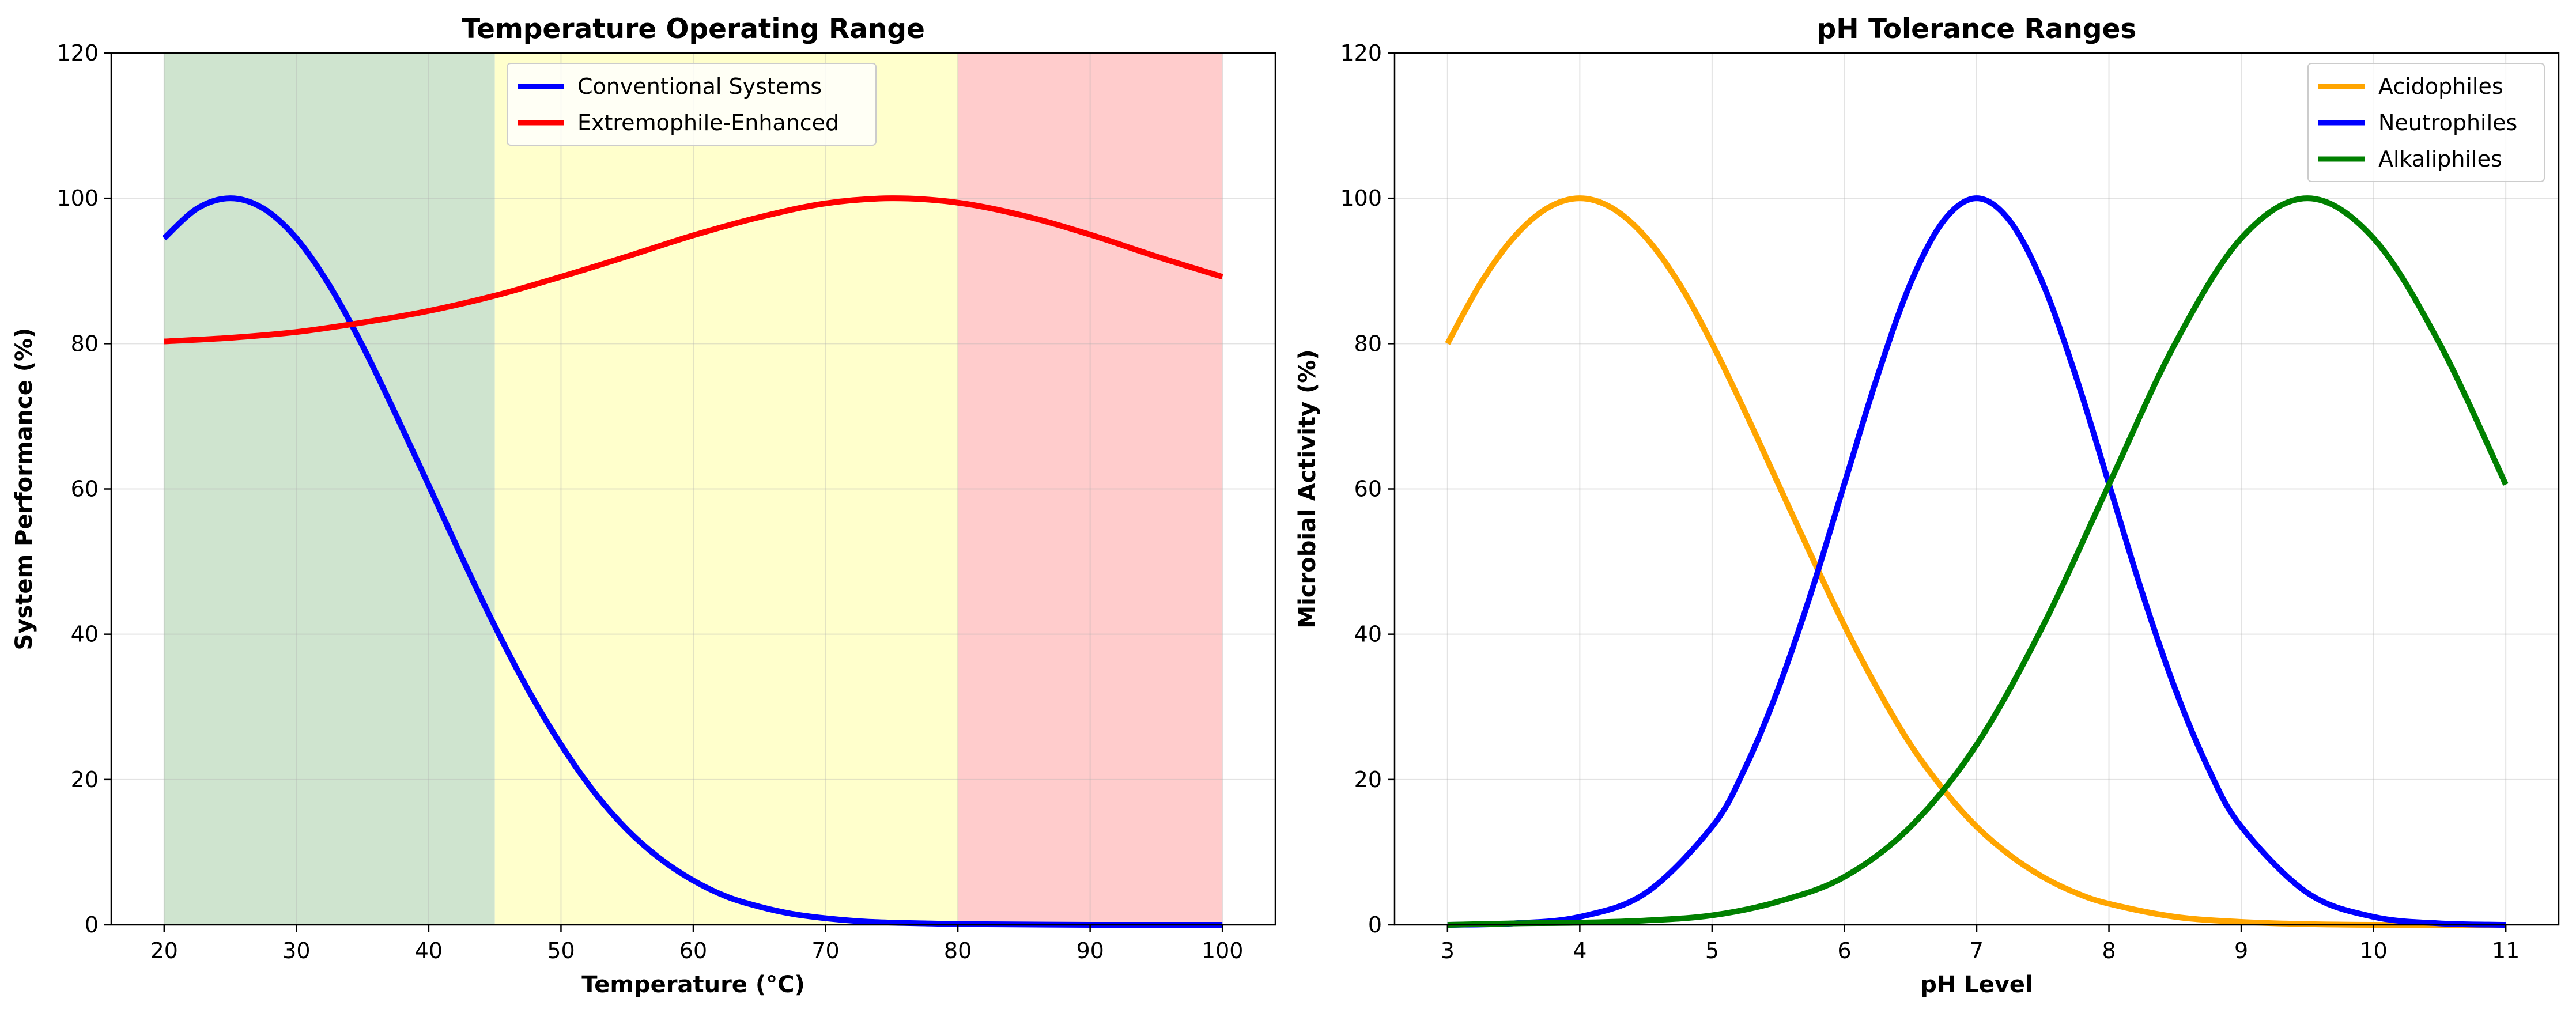  What do you see at coordinates (825, 950) in the screenshot?
I see `x-tick-label: 70` at bounding box center [825, 950].